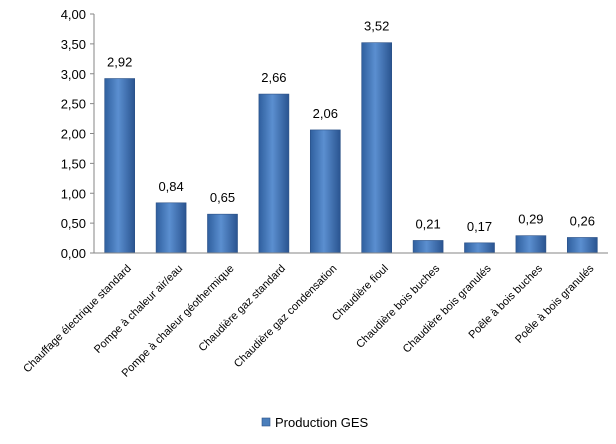 The image size is (616, 444). Describe the element at coordinates (73, 253) in the screenshot. I see `y-tick-label: 0,00` at that location.